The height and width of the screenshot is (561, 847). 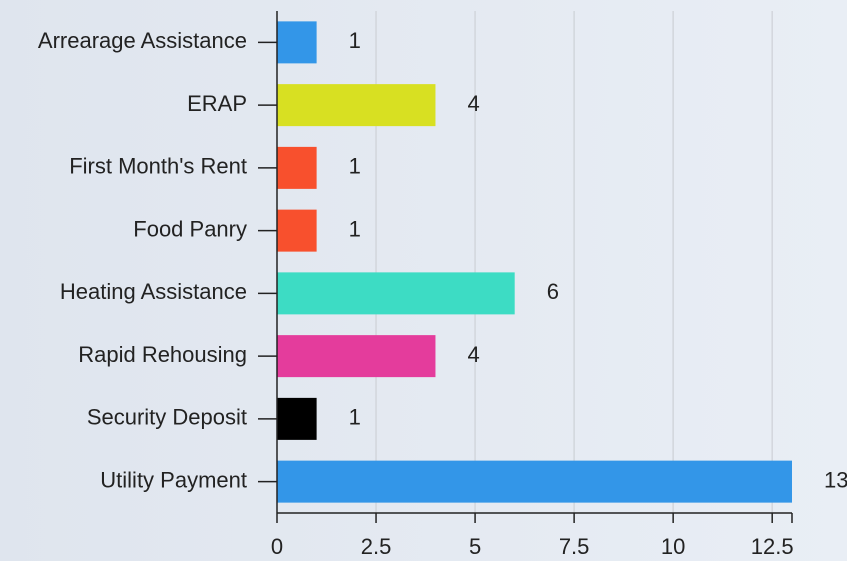 What do you see at coordinates (835, 479) in the screenshot?
I see `value-label: 13` at bounding box center [835, 479].